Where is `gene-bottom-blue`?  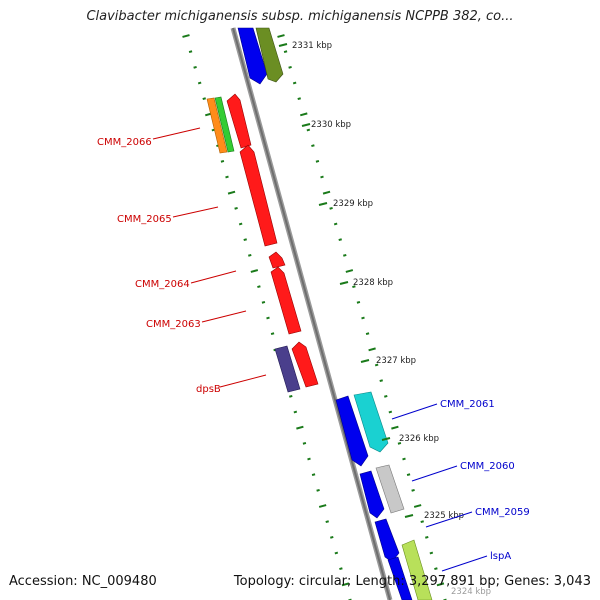 gene-bottom-blue is located at coordinates (400, 578).